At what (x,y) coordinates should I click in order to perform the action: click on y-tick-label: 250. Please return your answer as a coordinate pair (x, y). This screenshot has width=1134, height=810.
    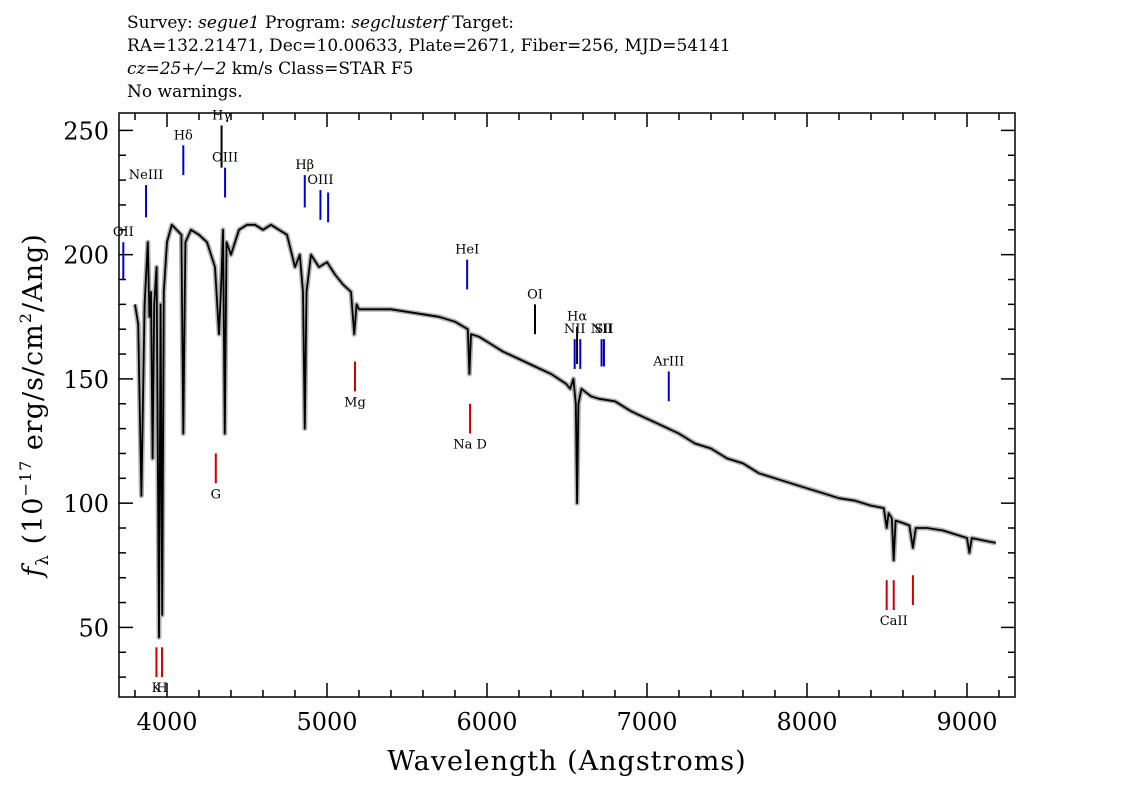
    Looking at the image, I should click on (86, 131).